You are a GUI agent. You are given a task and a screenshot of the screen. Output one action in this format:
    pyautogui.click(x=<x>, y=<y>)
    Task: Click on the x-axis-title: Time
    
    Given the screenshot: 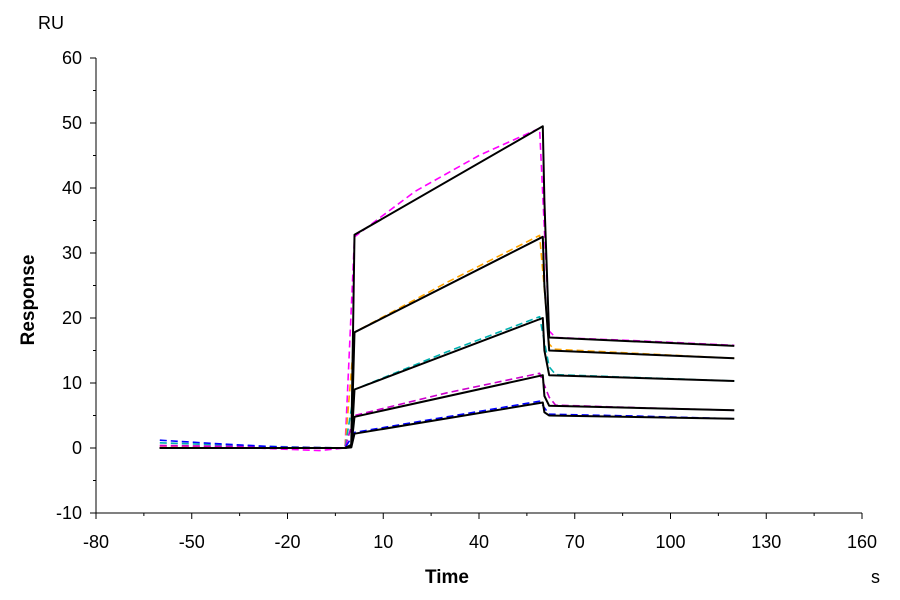 What is the action you would take?
    pyautogui.click(x=447, y=577)
    